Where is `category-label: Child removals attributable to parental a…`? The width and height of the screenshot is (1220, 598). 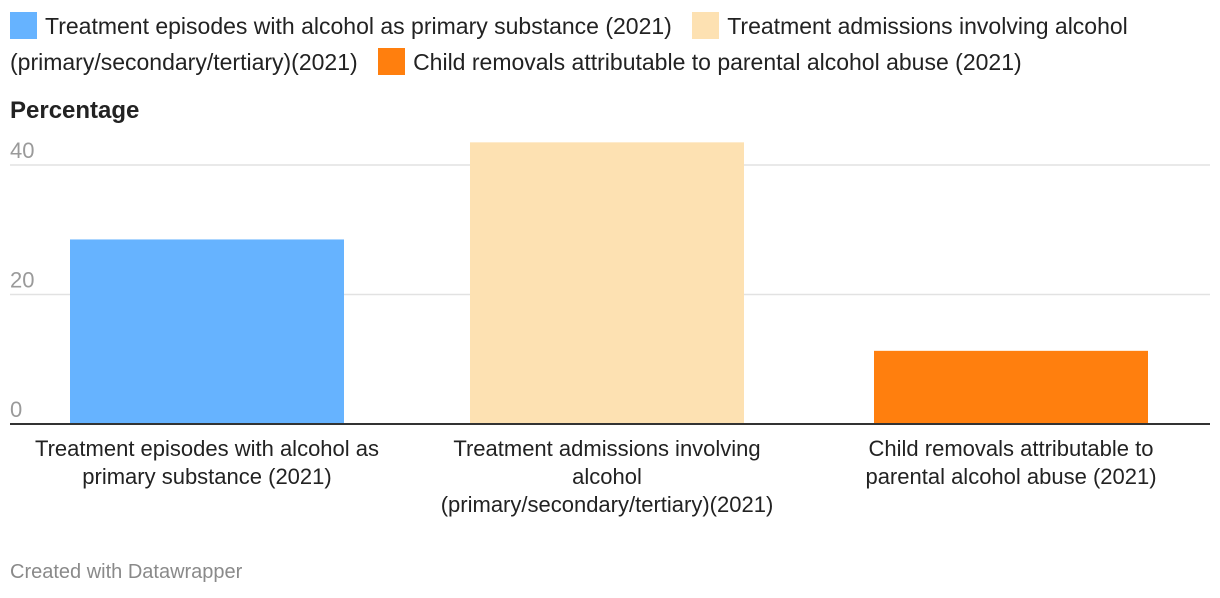
category-label: Child removals attributable to parental a… is located at coordinates (1010, 462).